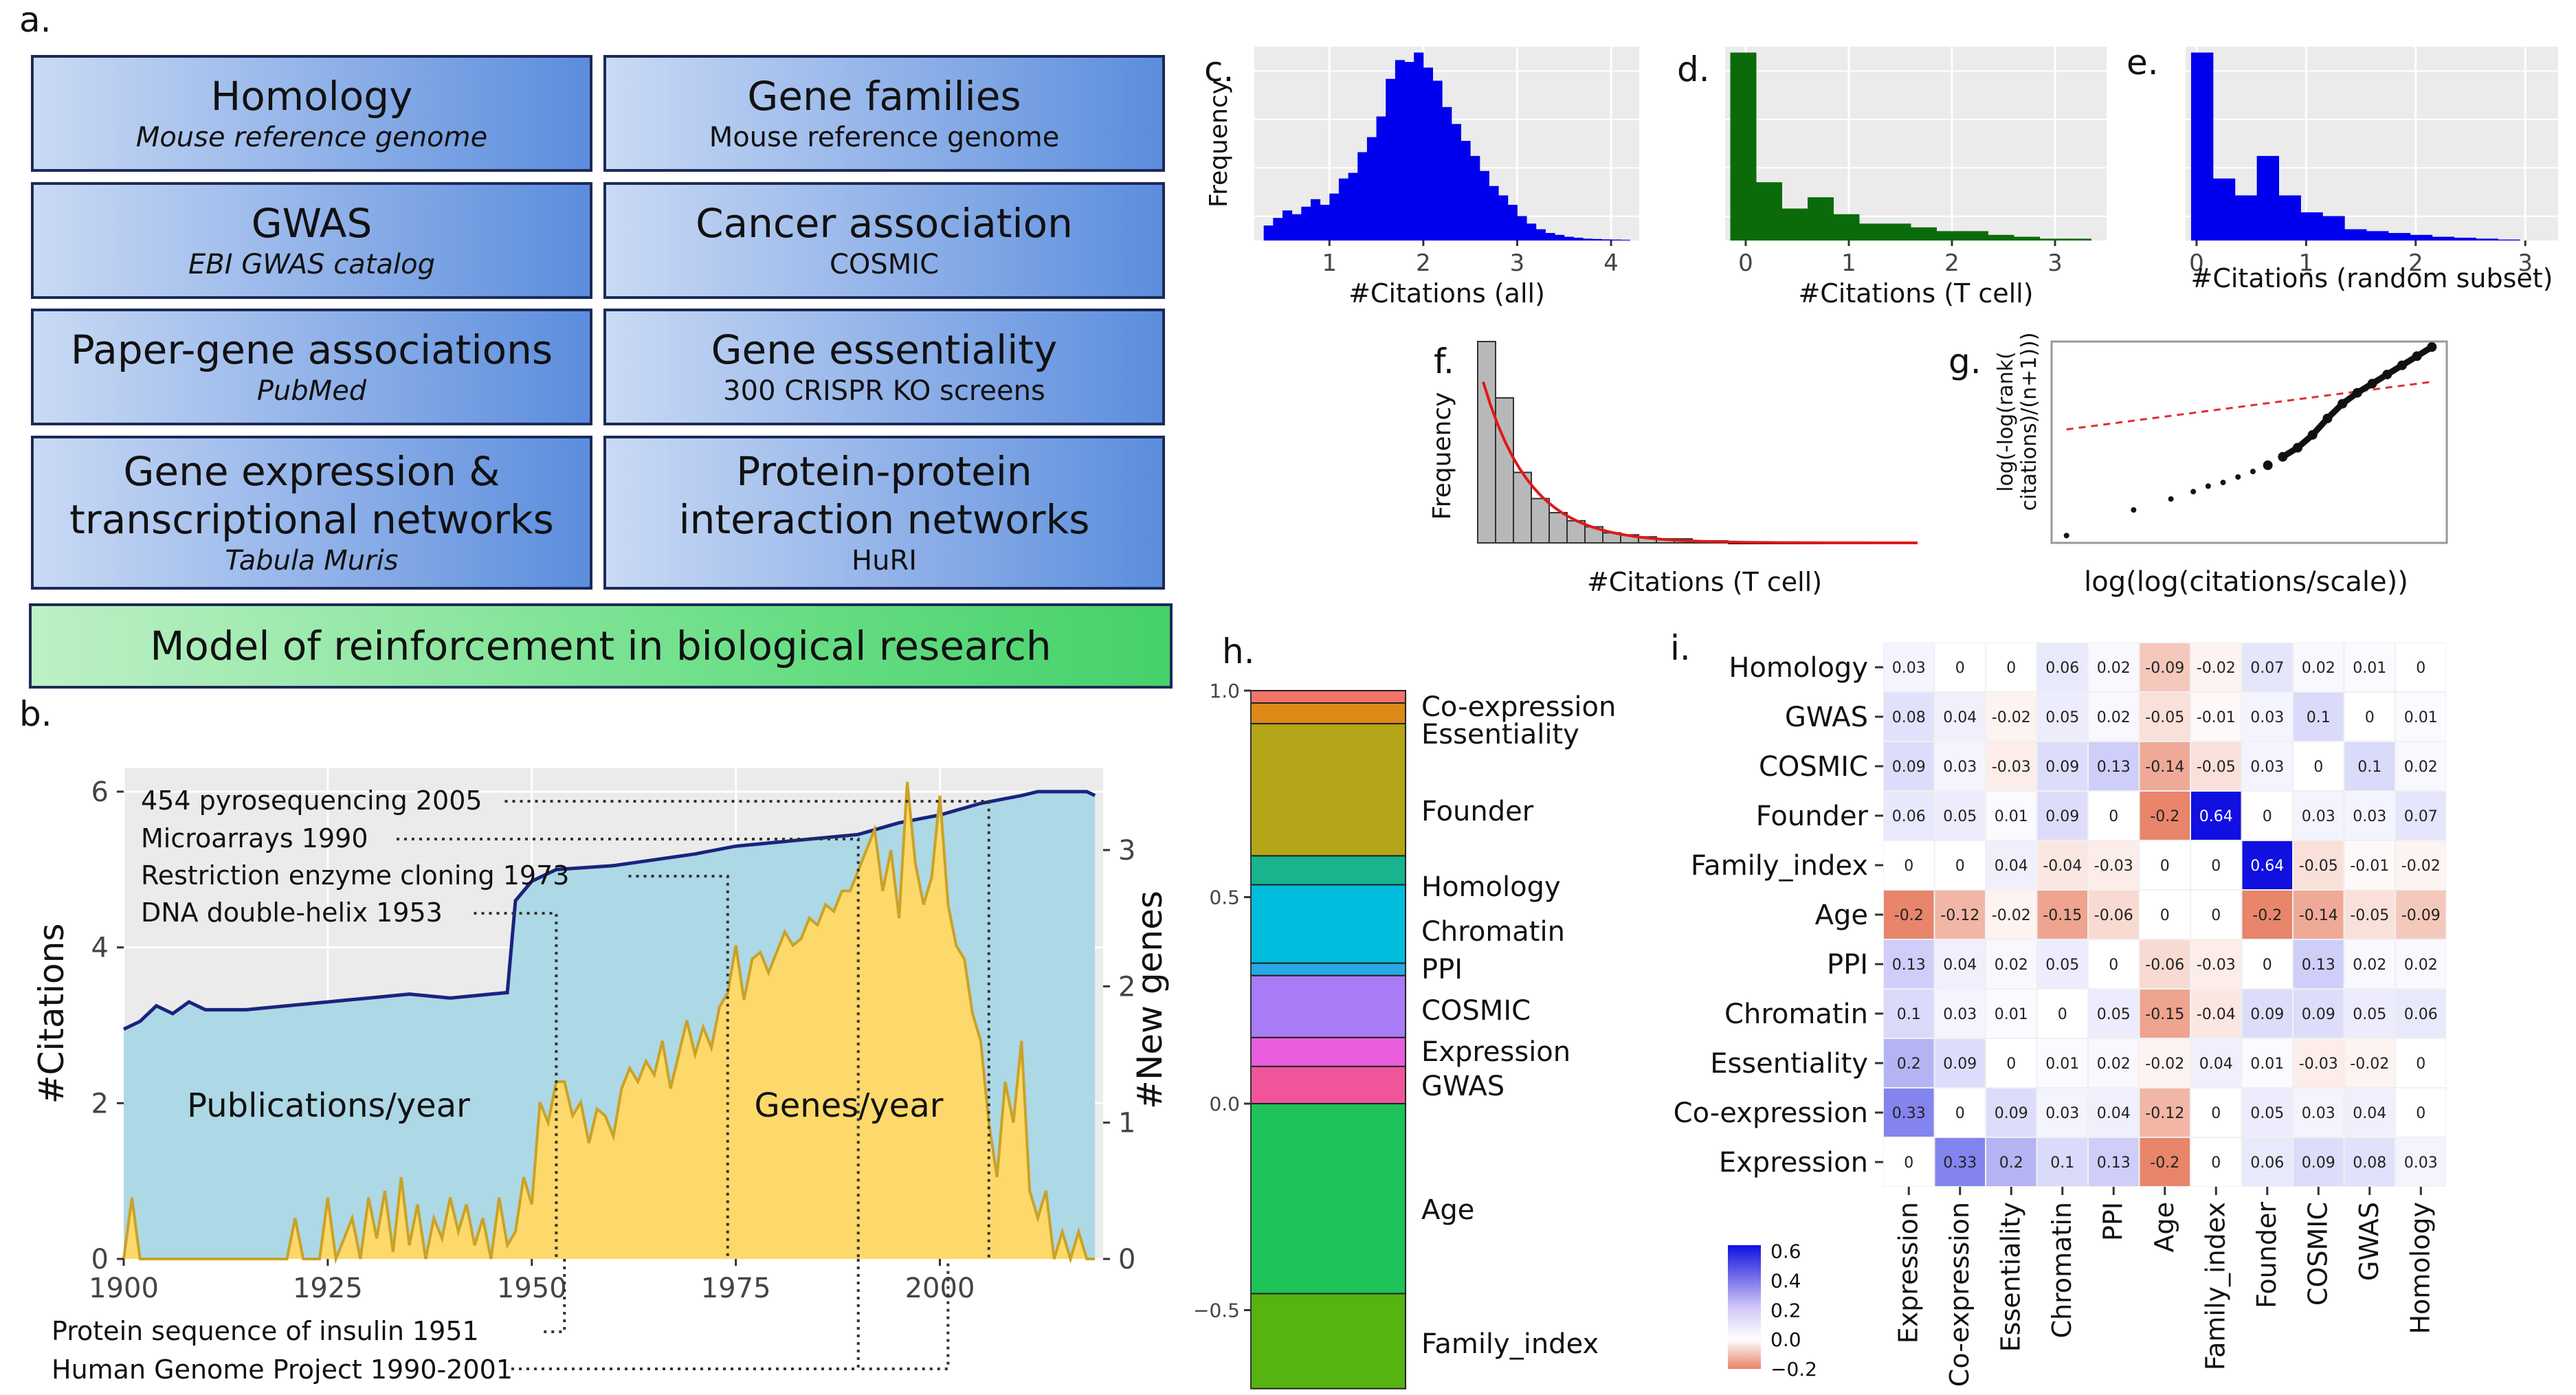  I want to click on heatmap-col-label: COSMIC, so click(2317, 1254).